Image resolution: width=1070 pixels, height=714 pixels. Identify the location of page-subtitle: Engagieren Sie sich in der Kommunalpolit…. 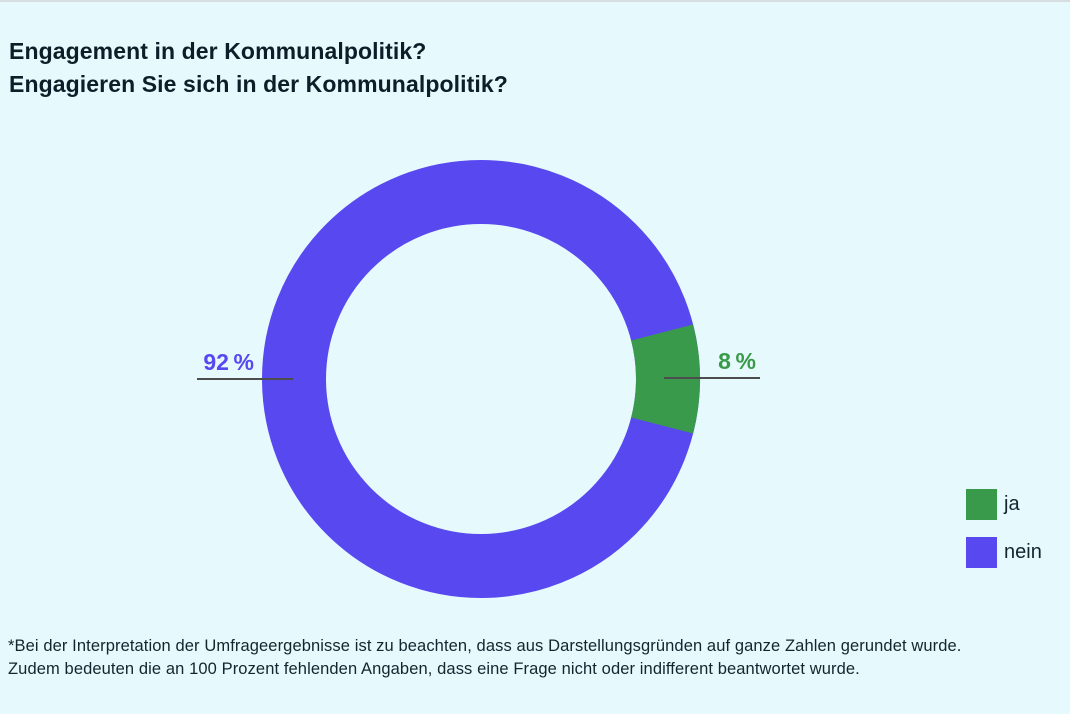
(258, 84).